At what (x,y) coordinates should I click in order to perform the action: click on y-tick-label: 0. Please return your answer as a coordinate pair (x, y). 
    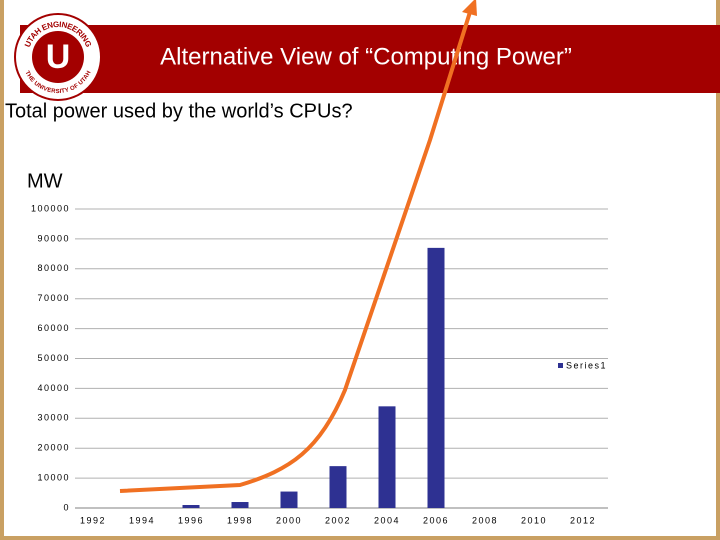
    Looking at the image, I should click on (66, 507).